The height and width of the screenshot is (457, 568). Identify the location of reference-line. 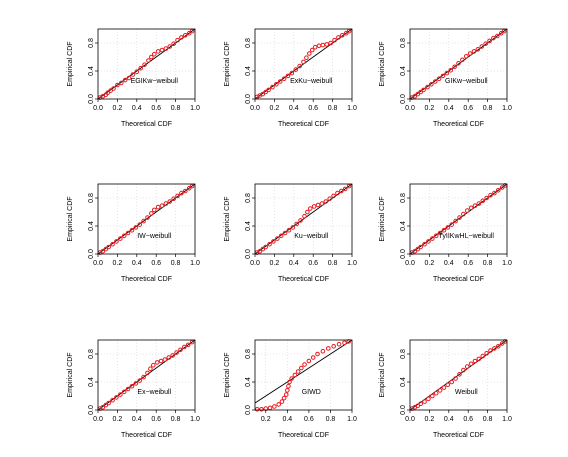
(458, 375).